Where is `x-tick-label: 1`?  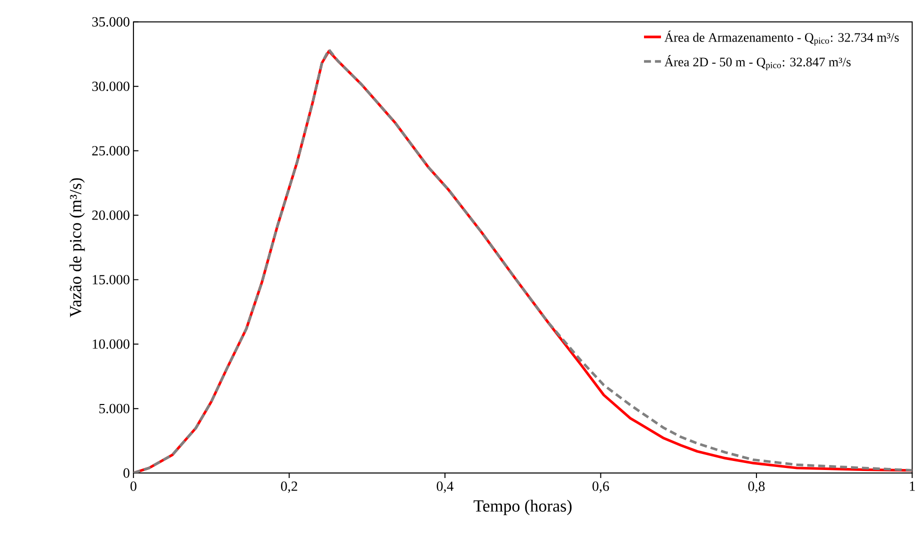
x-tick-label: 1 is located at coordinates (912, 486).